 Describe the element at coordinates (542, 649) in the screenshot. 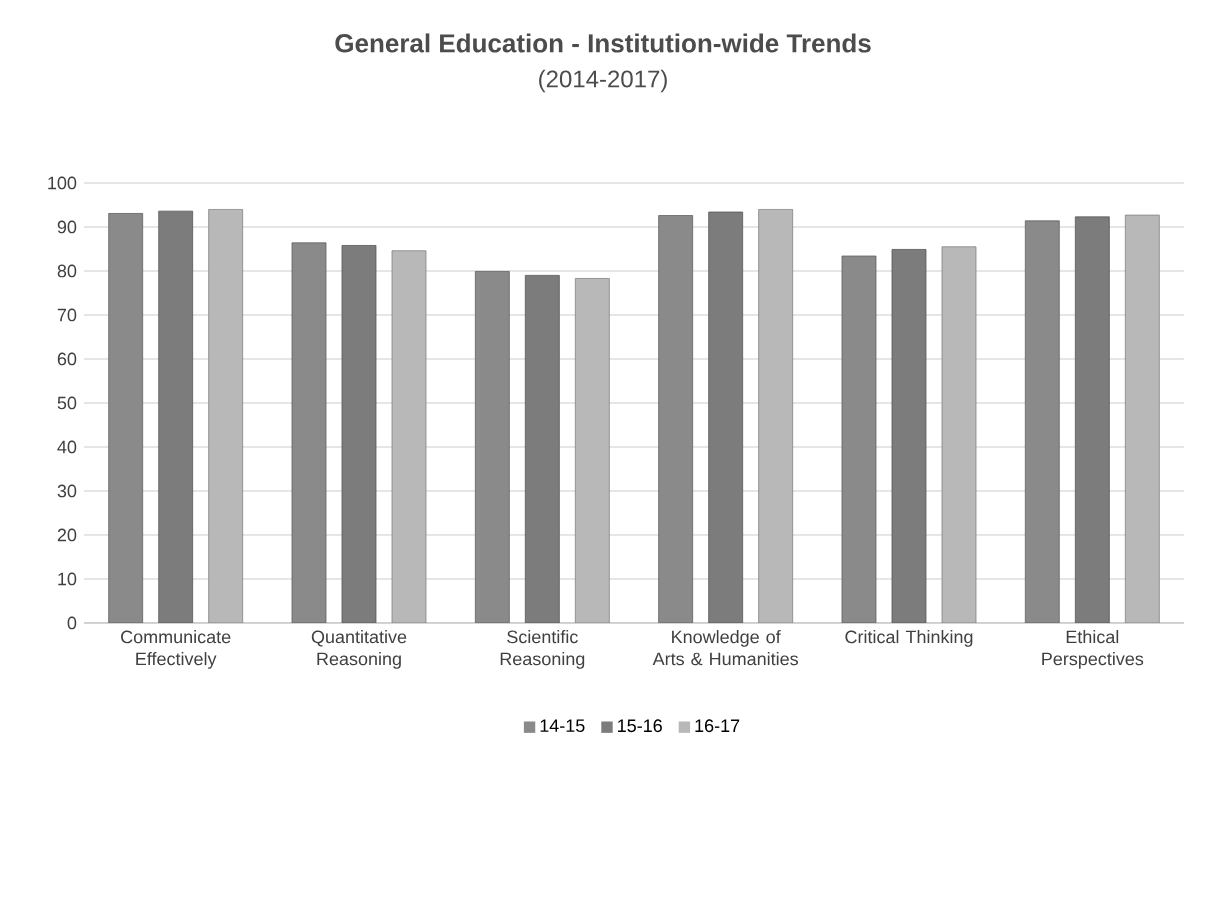

I see `x-tick-label: Scientific Reasoning` at that location.